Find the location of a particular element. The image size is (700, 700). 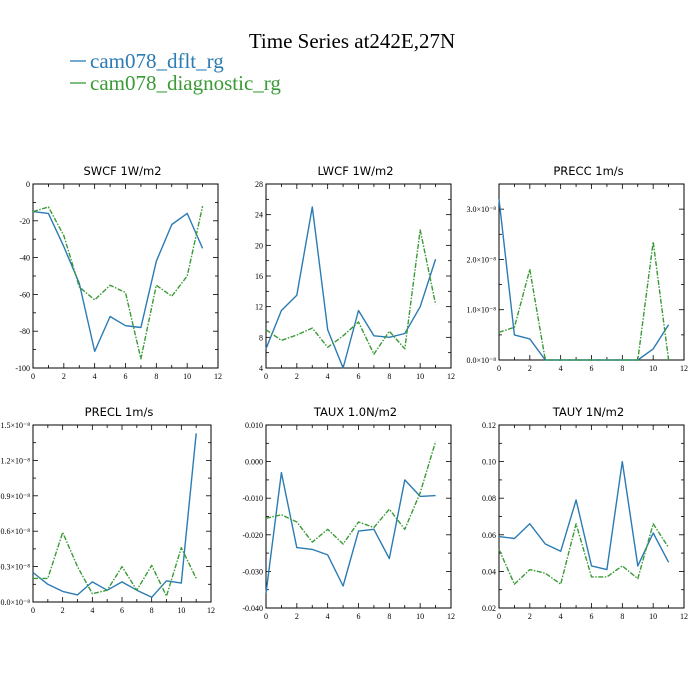

panel-title-lwcf: LWCF 1W/m2 is located at coordinates (355, 171).